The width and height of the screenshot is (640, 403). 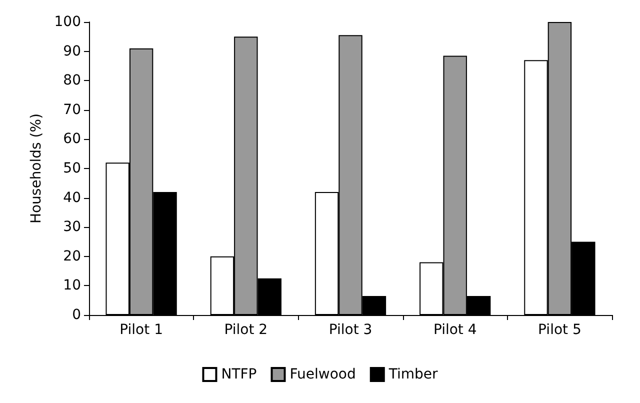 I want to click on y-tick-label: 80, so click(x=72, y=80).